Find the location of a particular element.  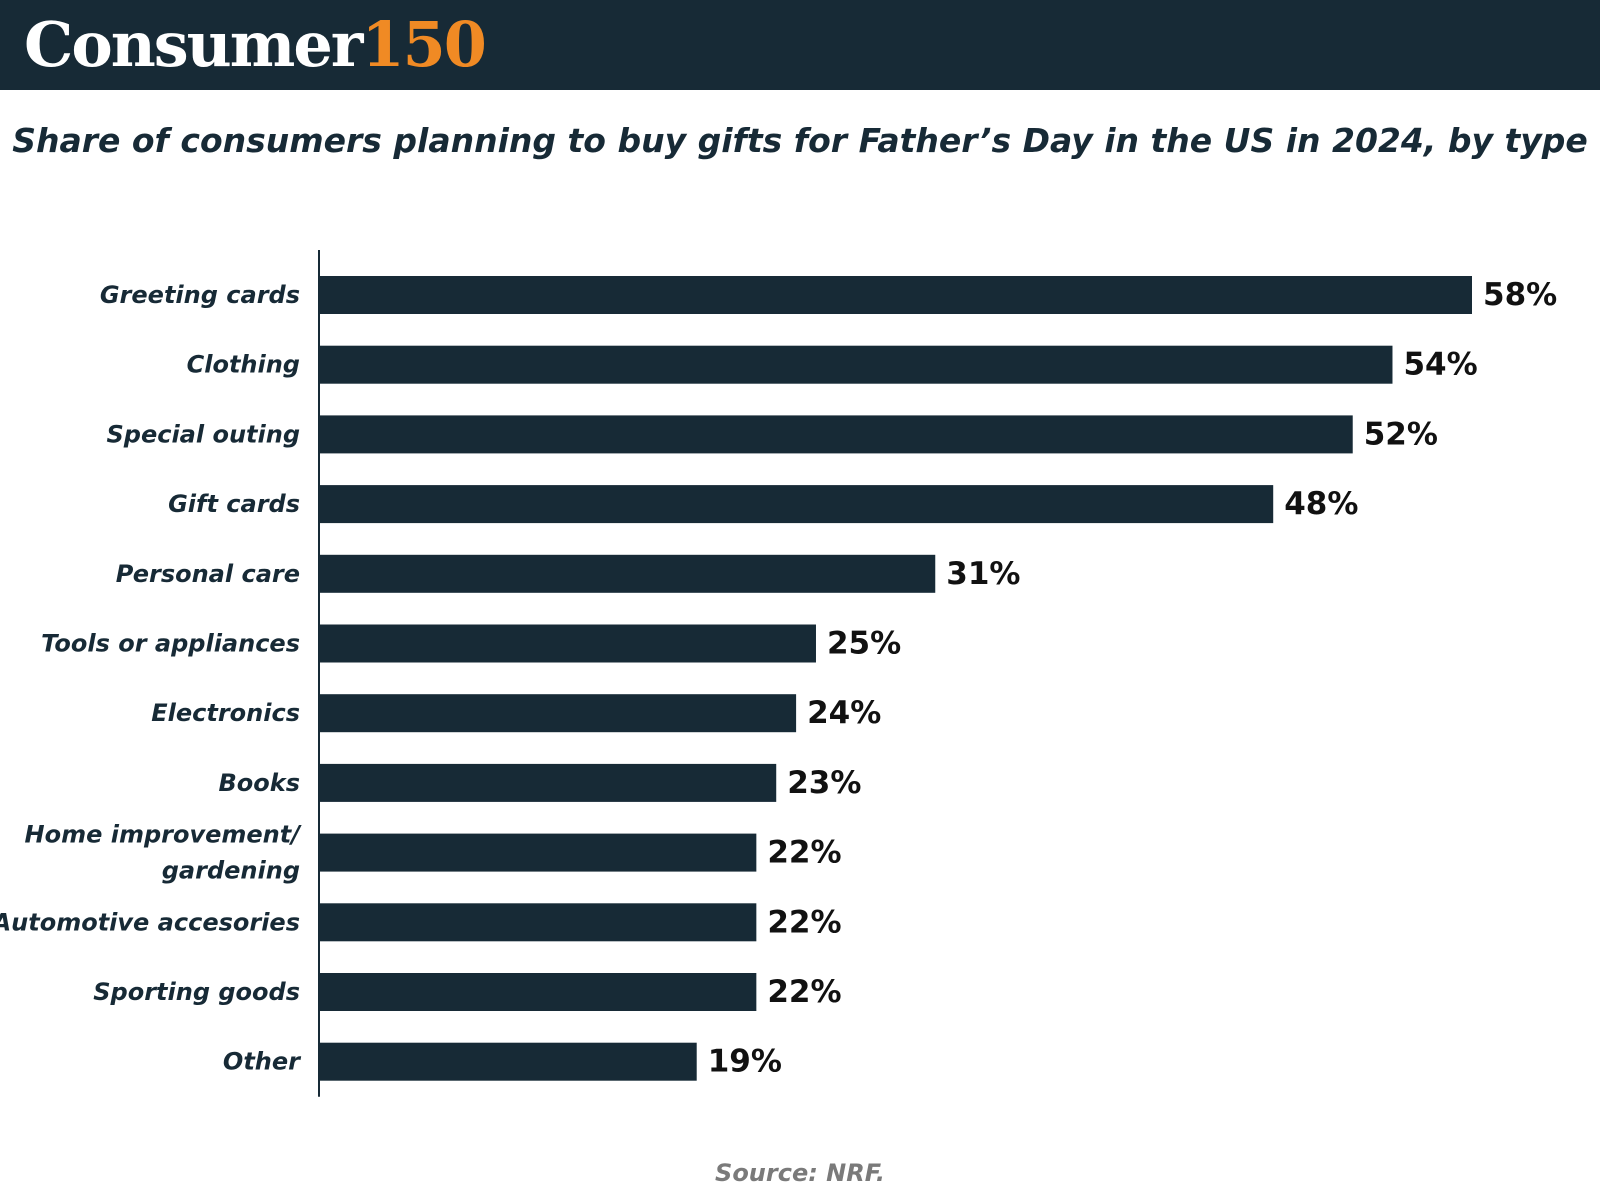

category-label-line: Automotive accesories is located at coordinates (150, 922).